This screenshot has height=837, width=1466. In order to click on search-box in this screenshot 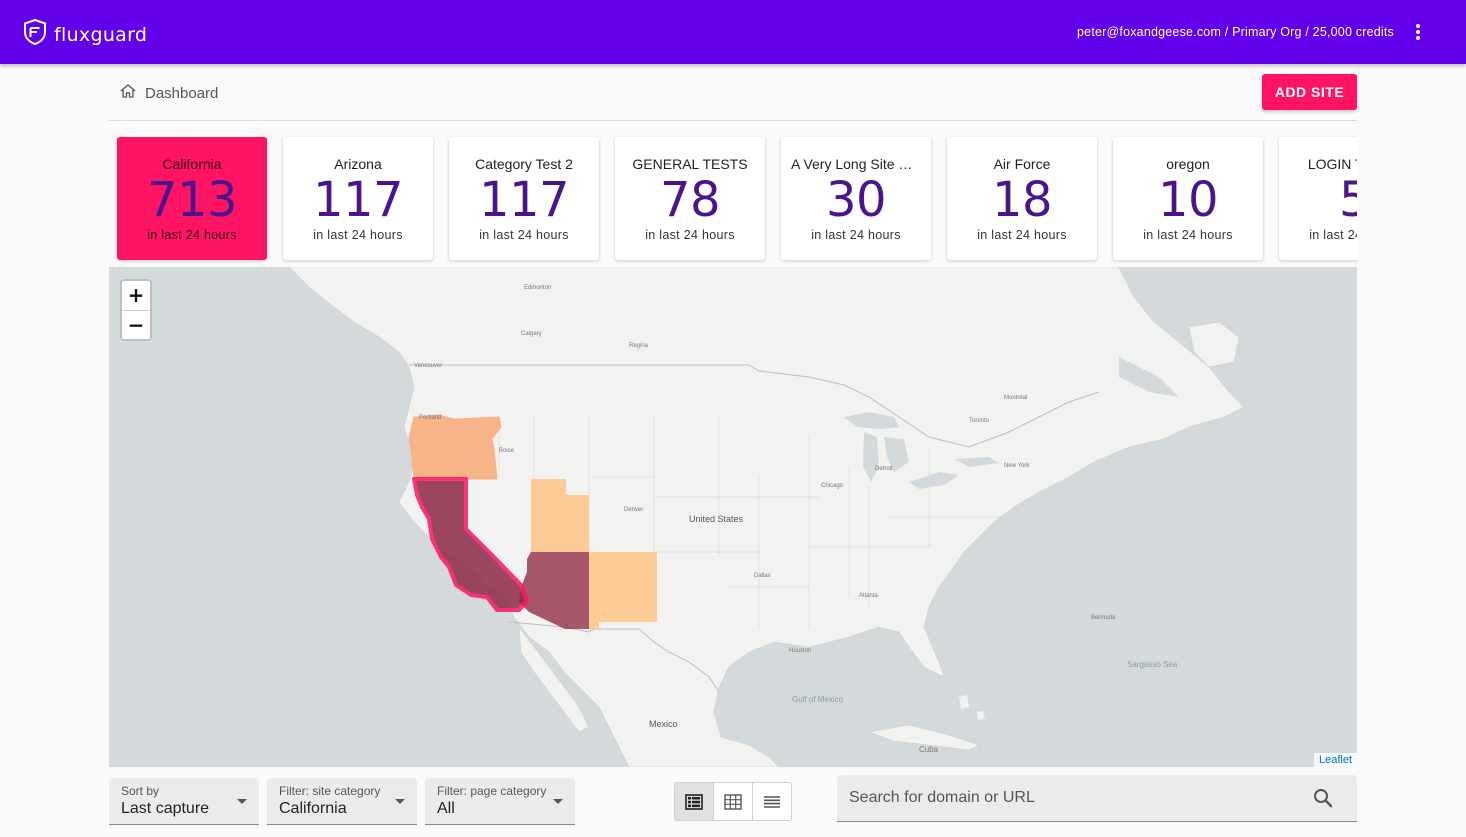, I will do `click(1097, 798)`.